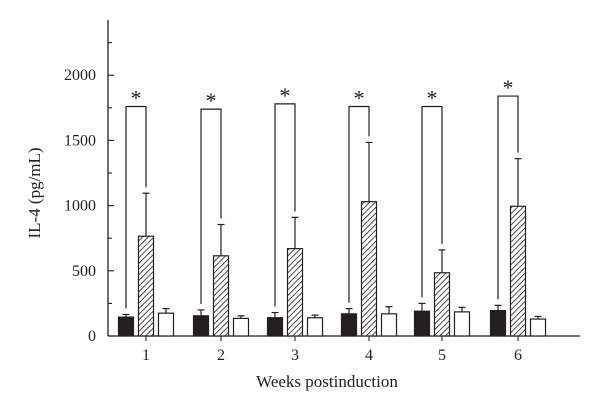 This screenshot has height=414, width=600. Describe the element at coordinates (221, 355) in the screenshot. I see `x-tick-label: 2` at that location.